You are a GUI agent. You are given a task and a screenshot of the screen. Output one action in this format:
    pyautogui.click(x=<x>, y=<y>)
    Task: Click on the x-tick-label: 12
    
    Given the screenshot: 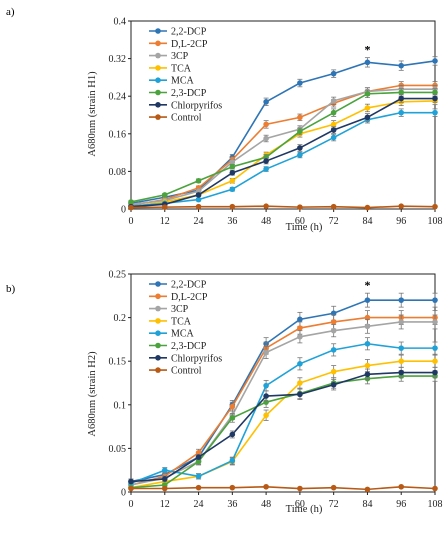 What is the action you would take?
    pyautogui.click(x=165, y=221)
    